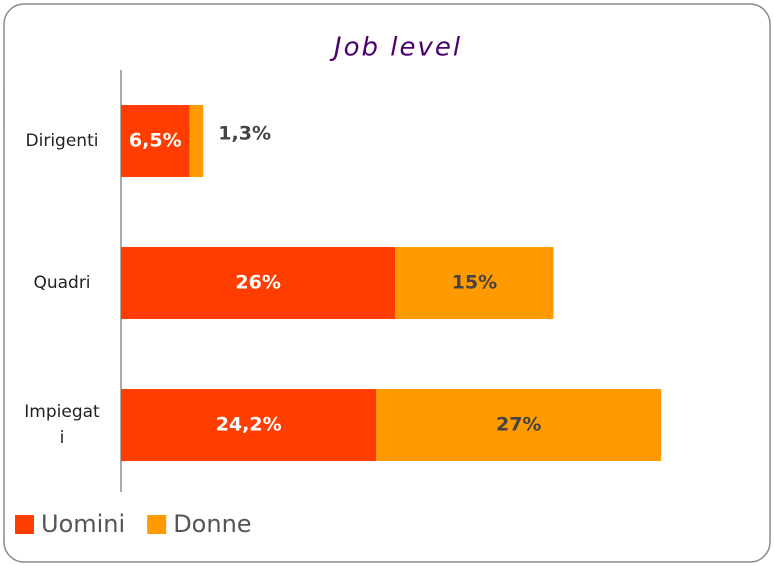 The image size is (774, 566). Describe the element at coordinates (62, 425) in the screenshot. I see `y-tick-label: Impiegati` at that location.